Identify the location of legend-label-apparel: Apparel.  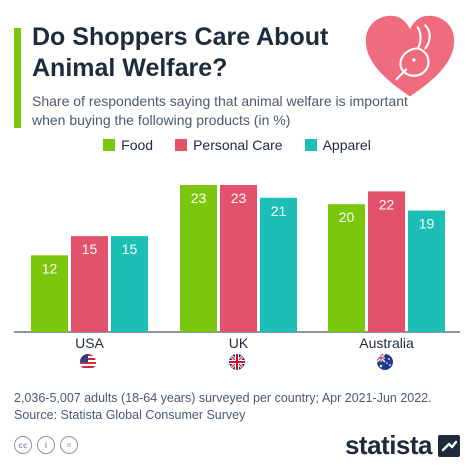
(346, 145).